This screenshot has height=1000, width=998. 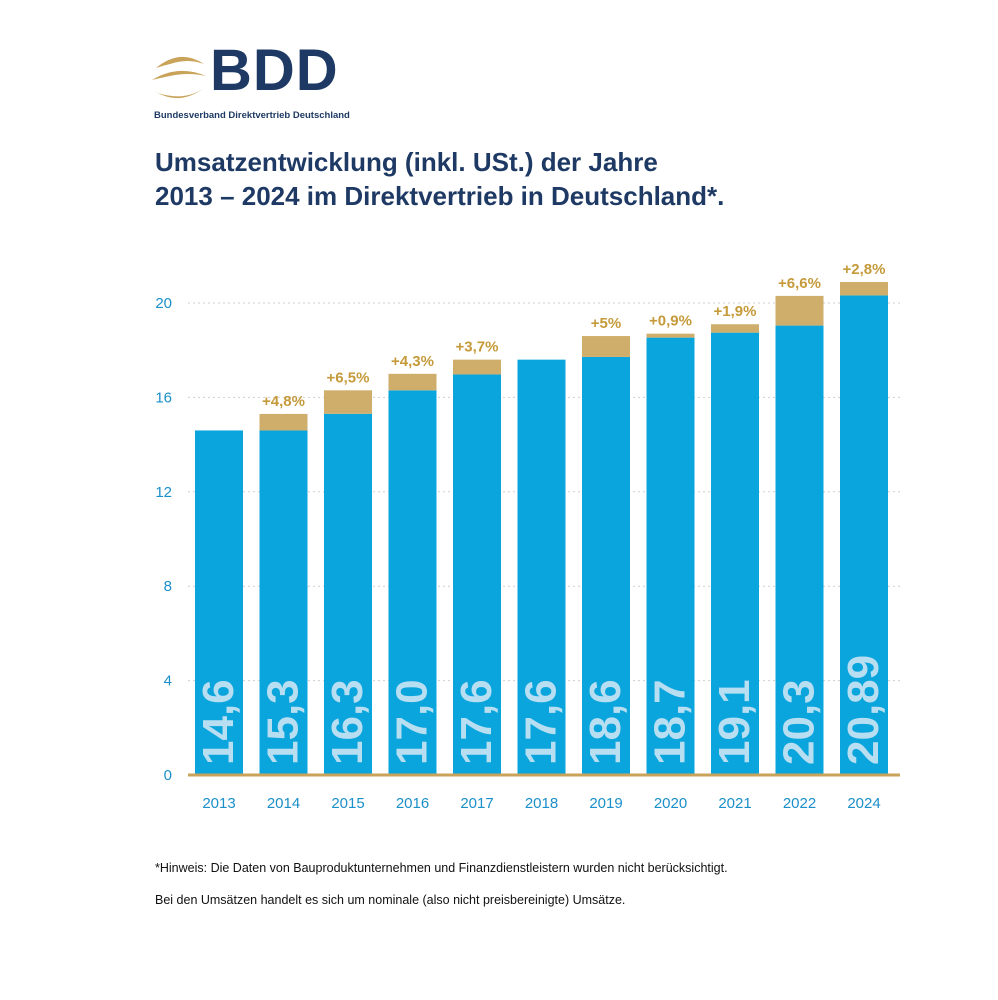 What do you see at coordinates (412, 803) in the screenshot?
I see `x-tick-label-2016: 2016` at bounding box center [412, 803].